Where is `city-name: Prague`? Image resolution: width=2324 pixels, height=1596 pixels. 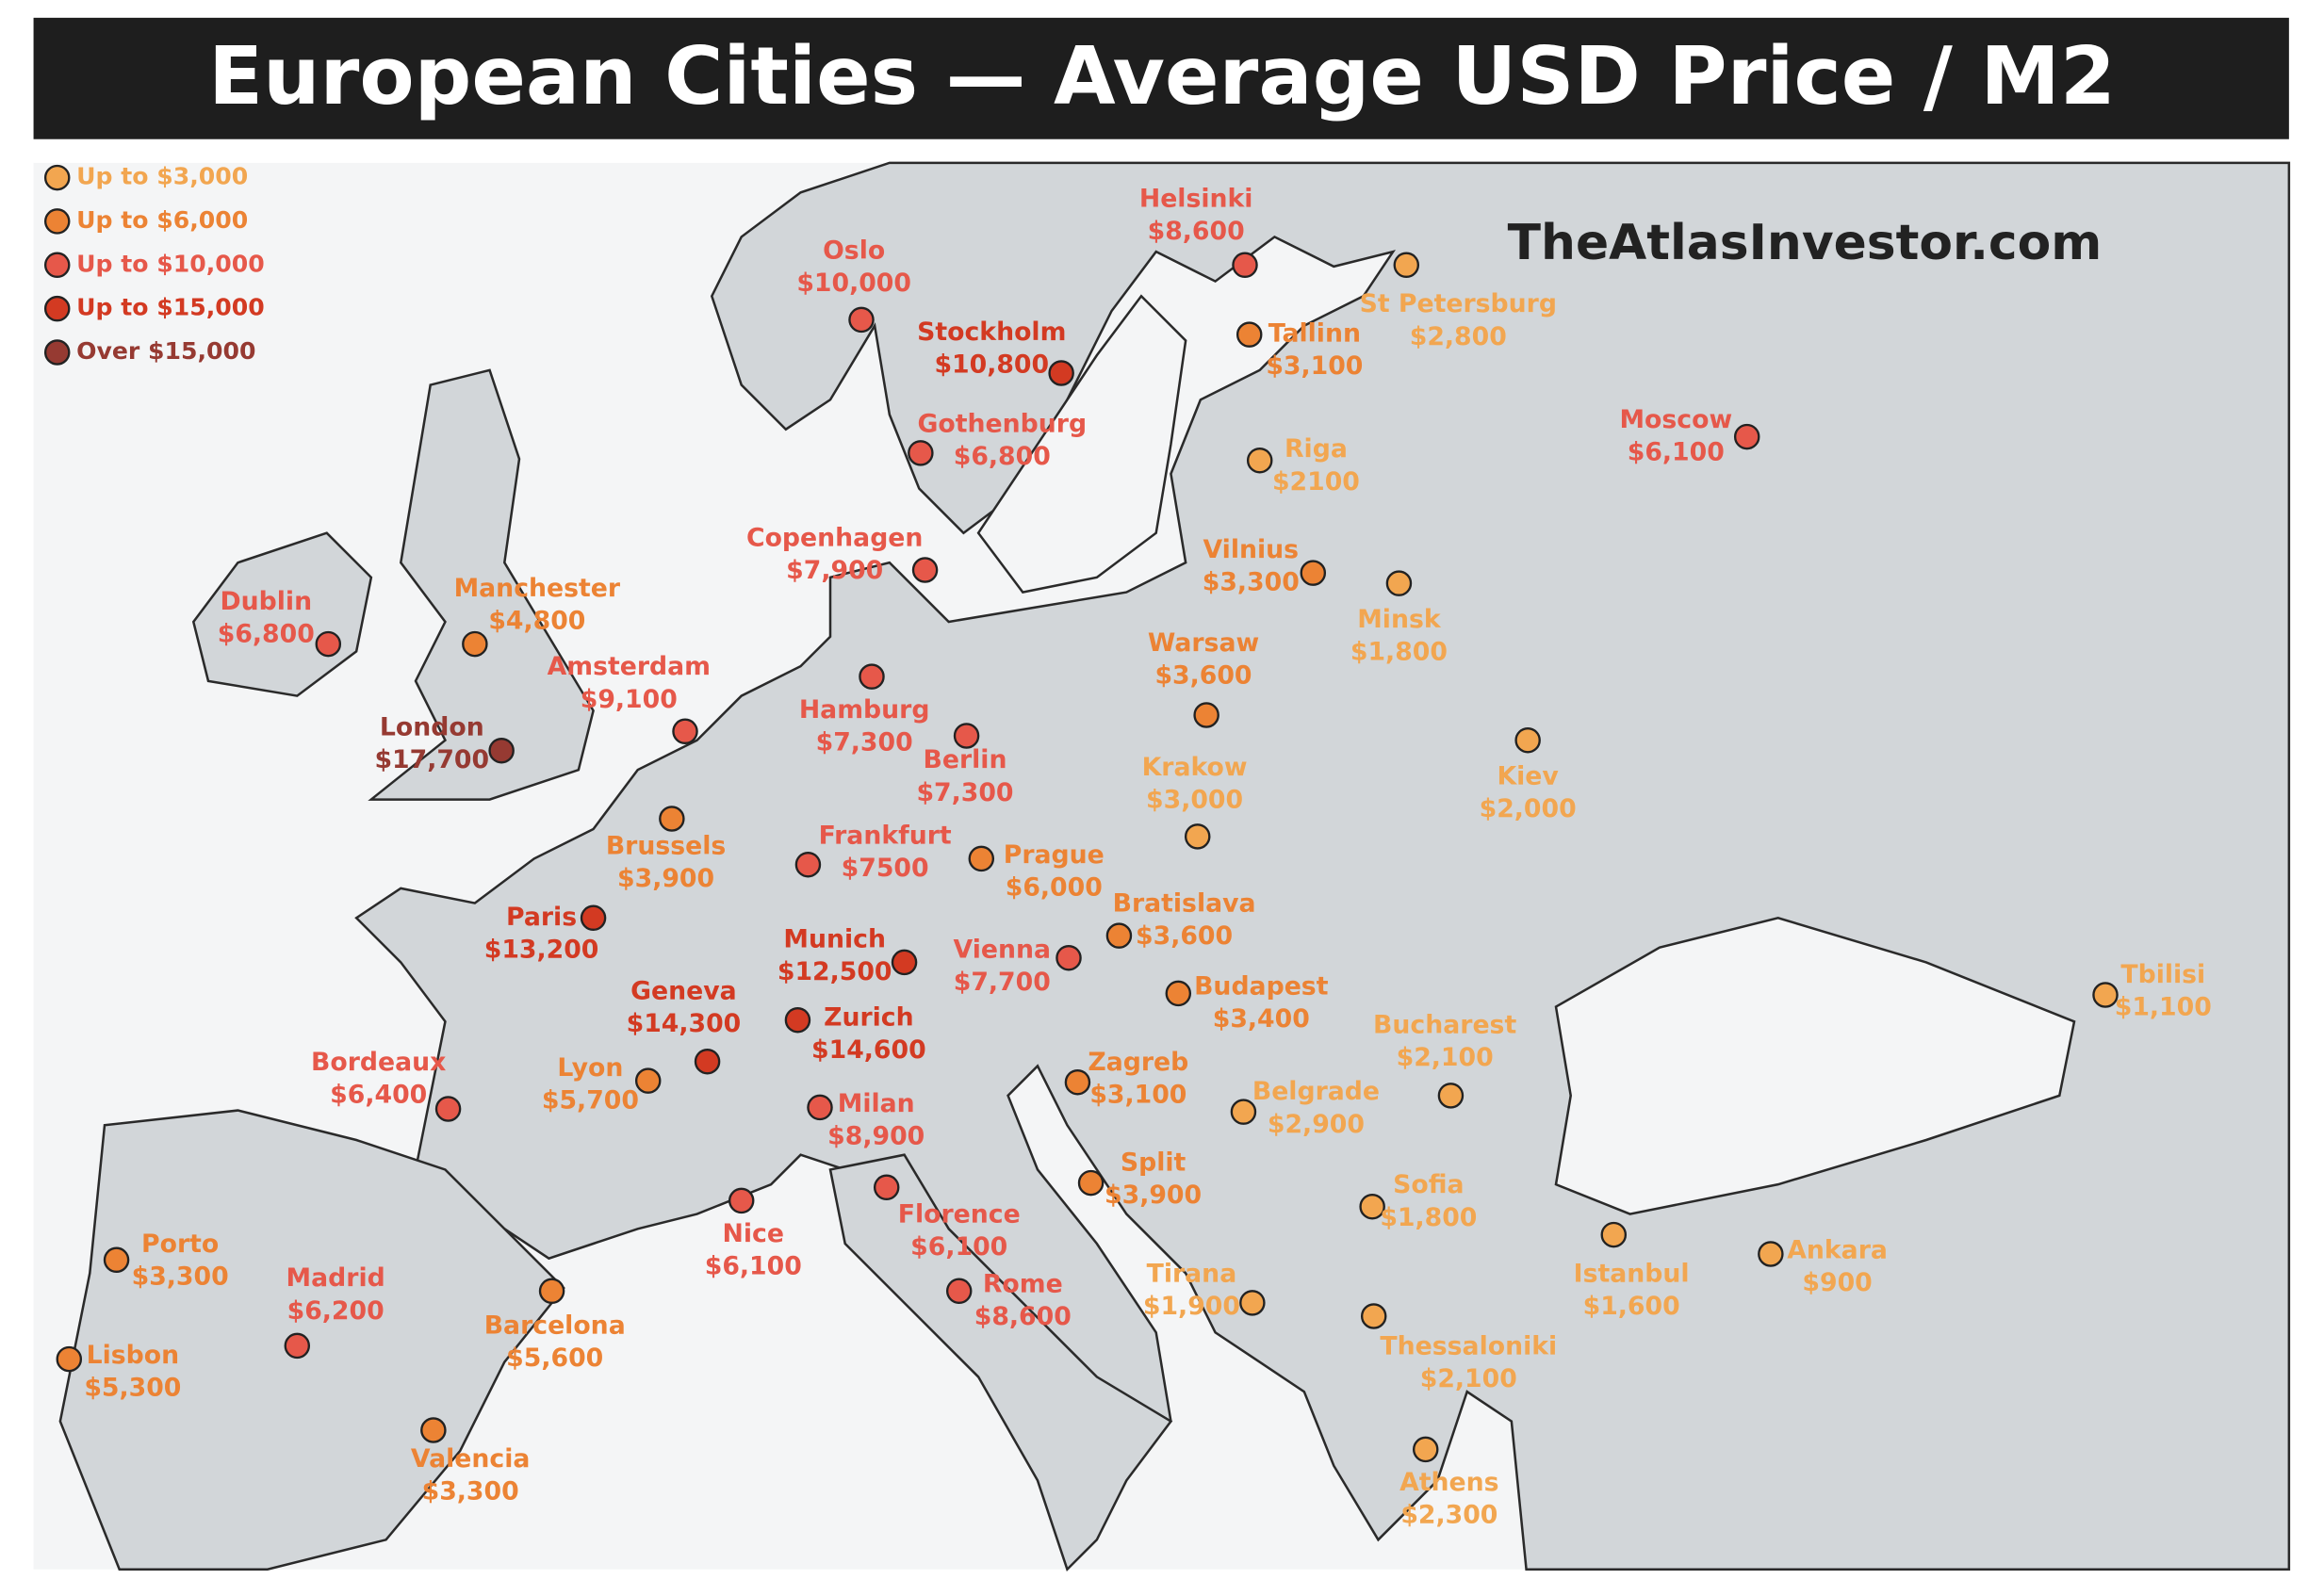 city-name: Prague is located at coordinates (1054, 855).